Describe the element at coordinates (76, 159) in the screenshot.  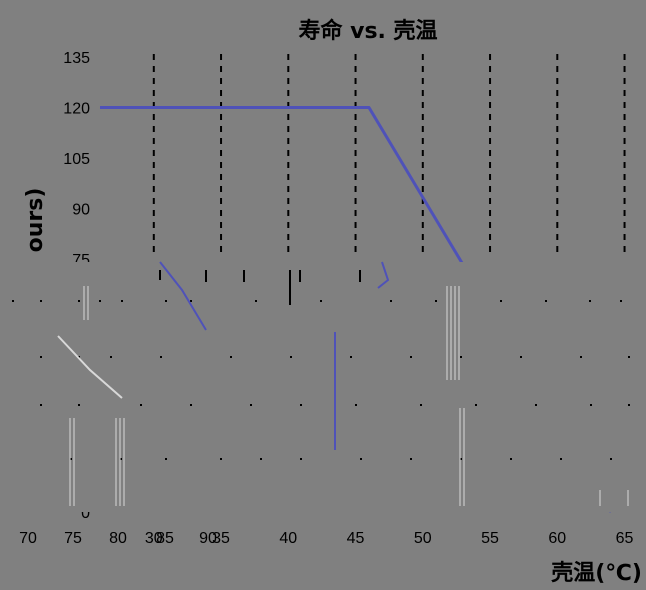
I see `y-tick-label-105: 105` at that location.